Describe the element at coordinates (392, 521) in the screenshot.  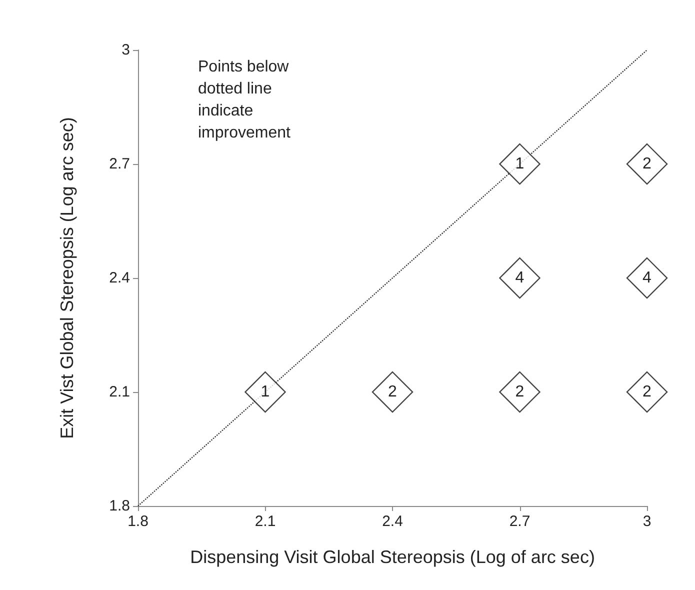
I see `x-tick-label: 2.4` at that location.